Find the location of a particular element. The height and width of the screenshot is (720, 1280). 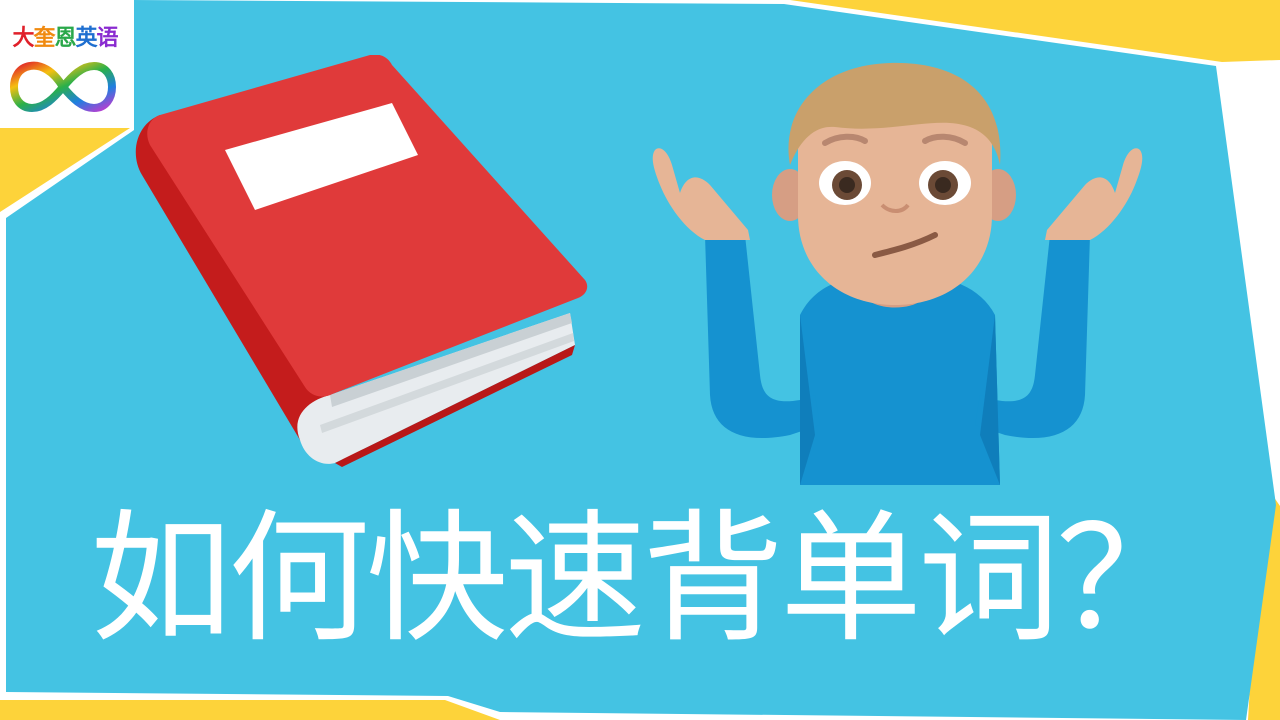

logo-char: 奎 is located at coordinates (44, 38).